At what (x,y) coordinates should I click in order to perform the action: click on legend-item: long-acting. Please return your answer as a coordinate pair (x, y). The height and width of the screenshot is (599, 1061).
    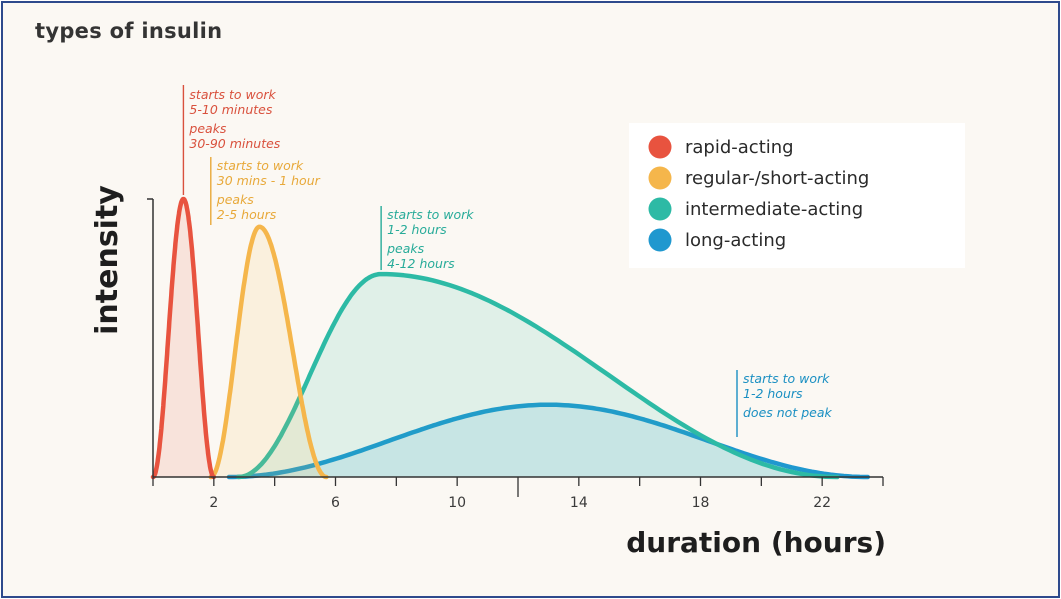
    Looking at the image, I should click on (717, 240).